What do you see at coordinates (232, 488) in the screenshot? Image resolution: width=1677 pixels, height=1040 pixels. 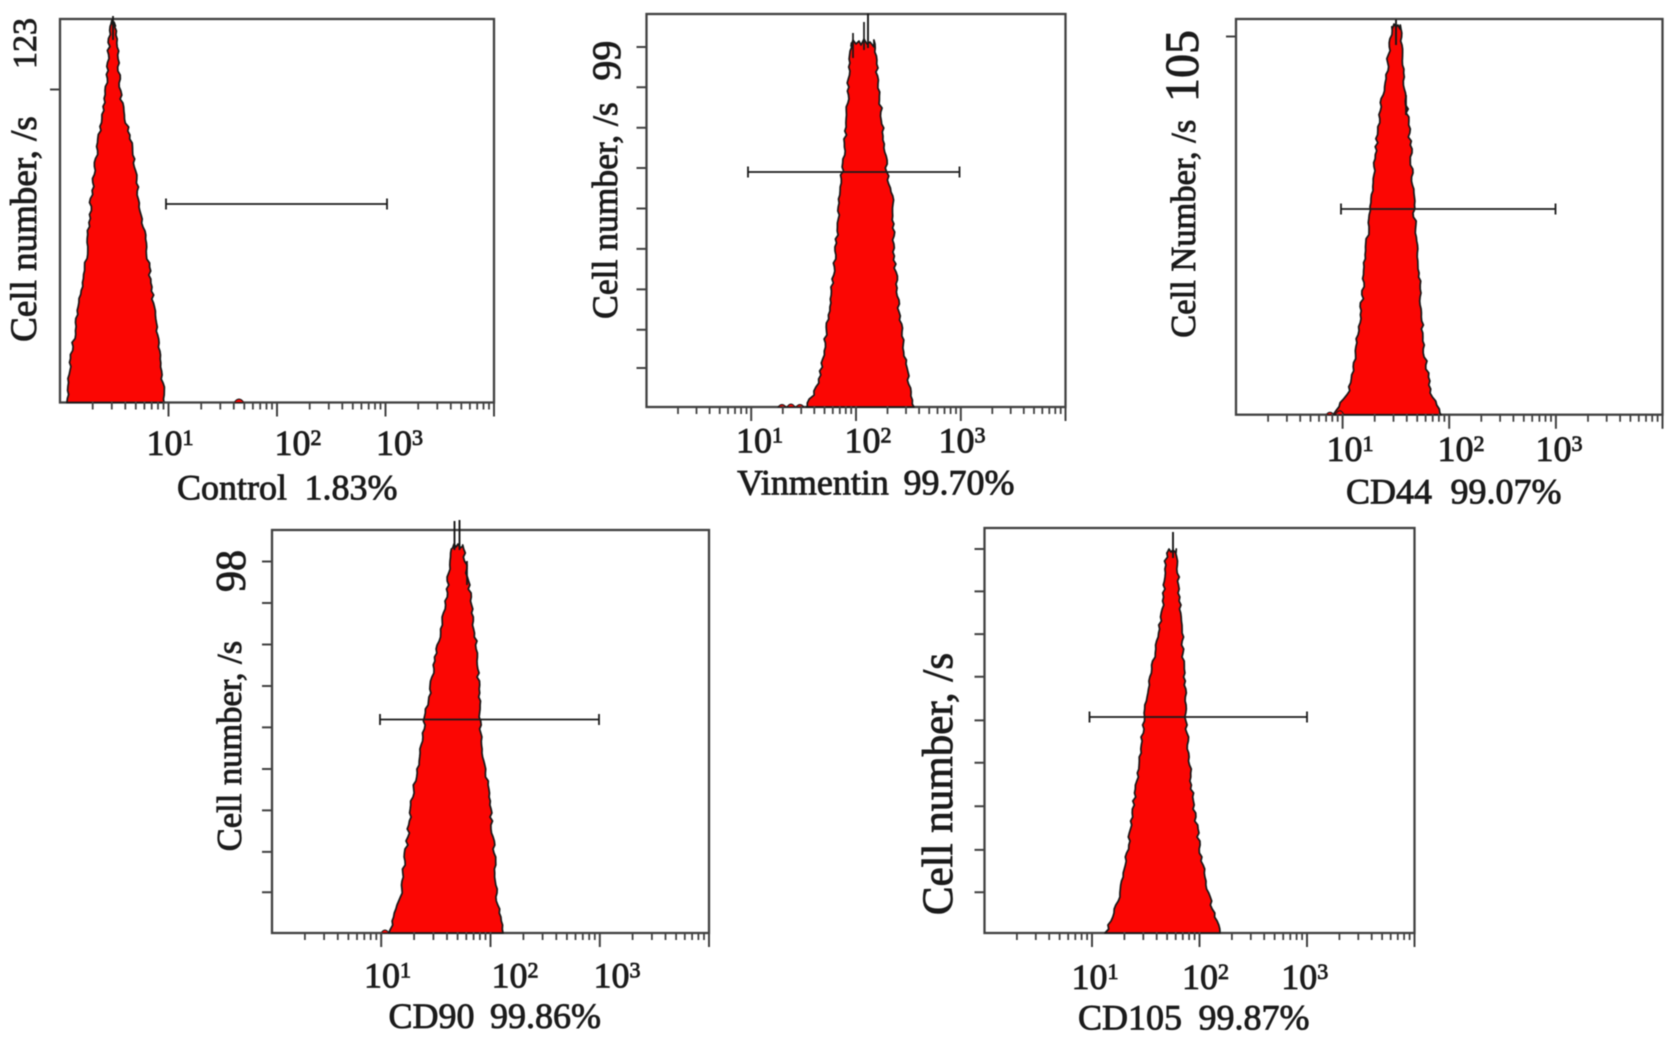 I see `svg-text: Control` at bounding box center [232, 488].